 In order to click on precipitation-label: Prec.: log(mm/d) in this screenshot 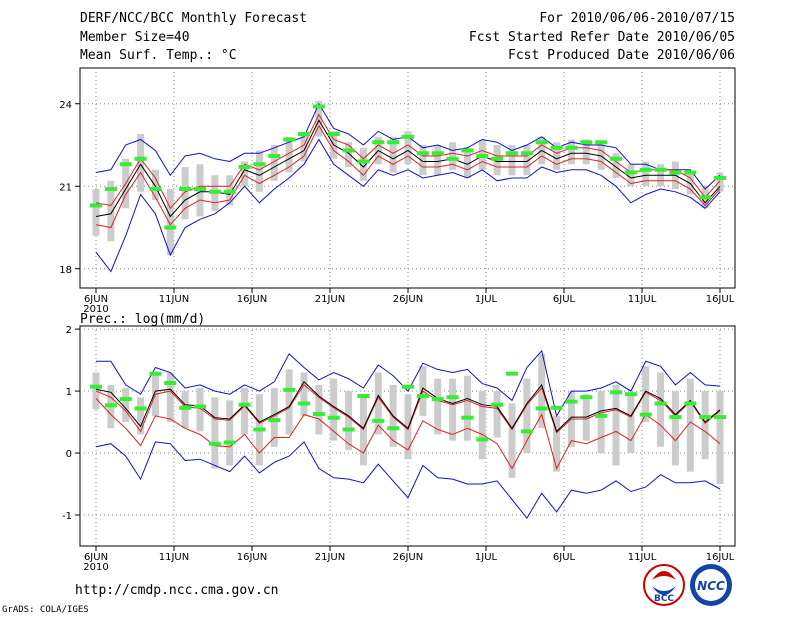, I will do `click(143, 319)`.